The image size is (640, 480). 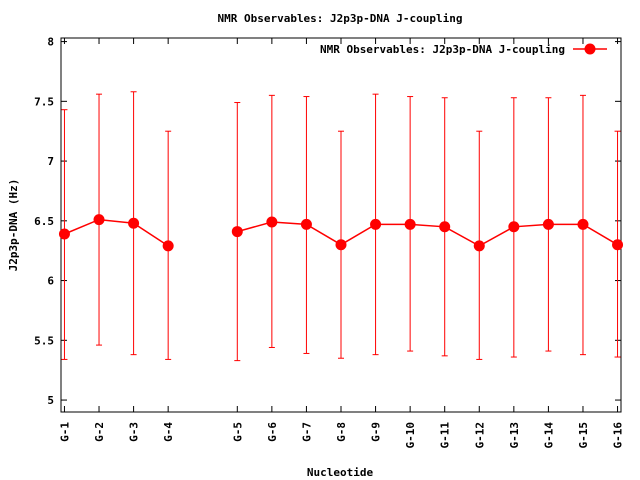 I want to click on series-line-path, so click(x=341, y=232).